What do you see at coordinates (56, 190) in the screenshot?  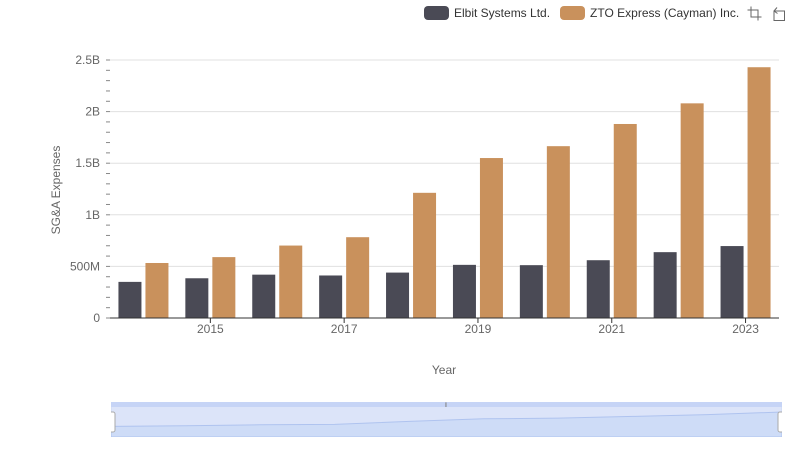 I see `y-axis-title: SG&A Expenses` at bounding box center [56, 190].